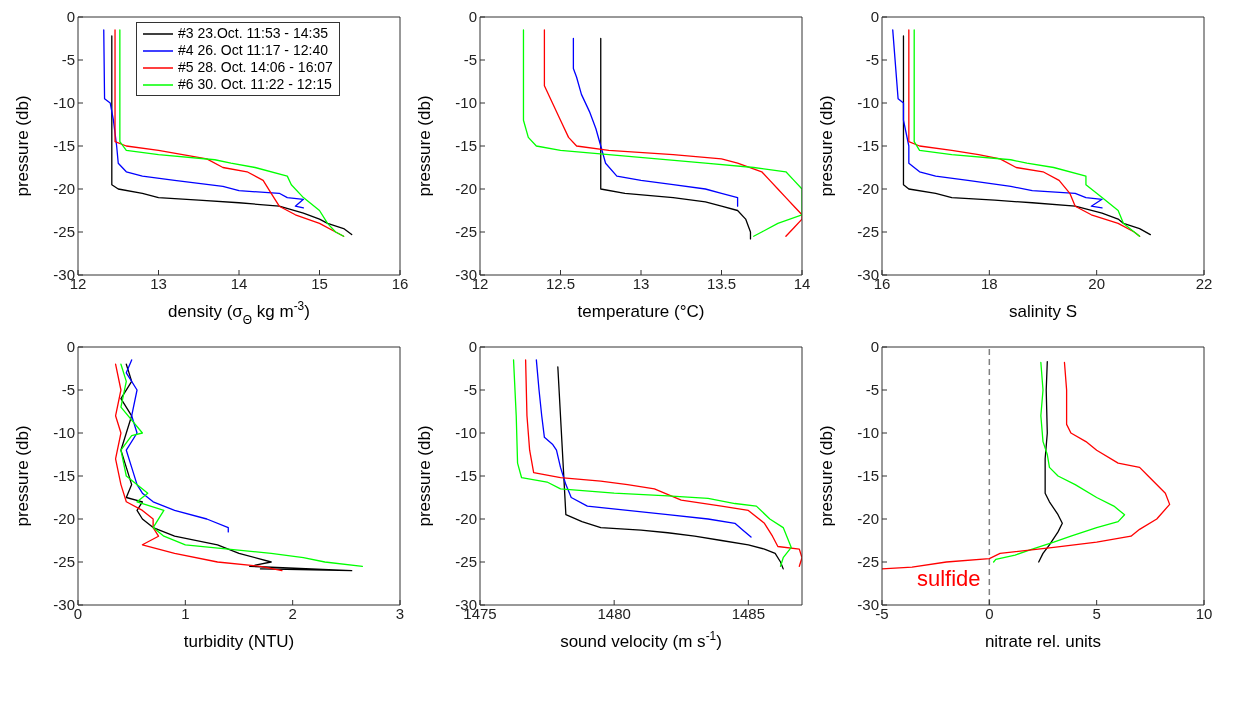  What do you see at coordinates (1043, 311) in the screenshot?
I see `x-axis-title: salinity S` at bounding box center [1043, 311].